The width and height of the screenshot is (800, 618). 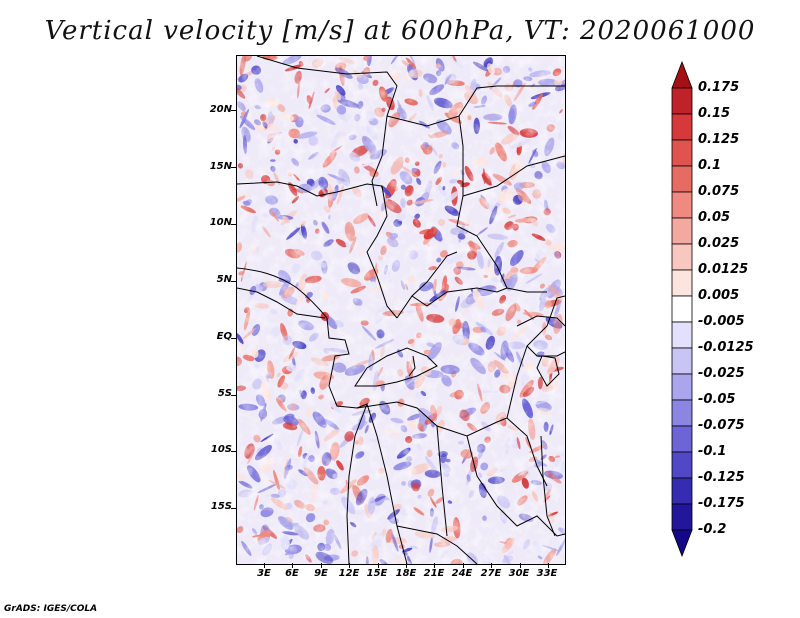 I want to click on colorbar, so click(x=682, y=309).